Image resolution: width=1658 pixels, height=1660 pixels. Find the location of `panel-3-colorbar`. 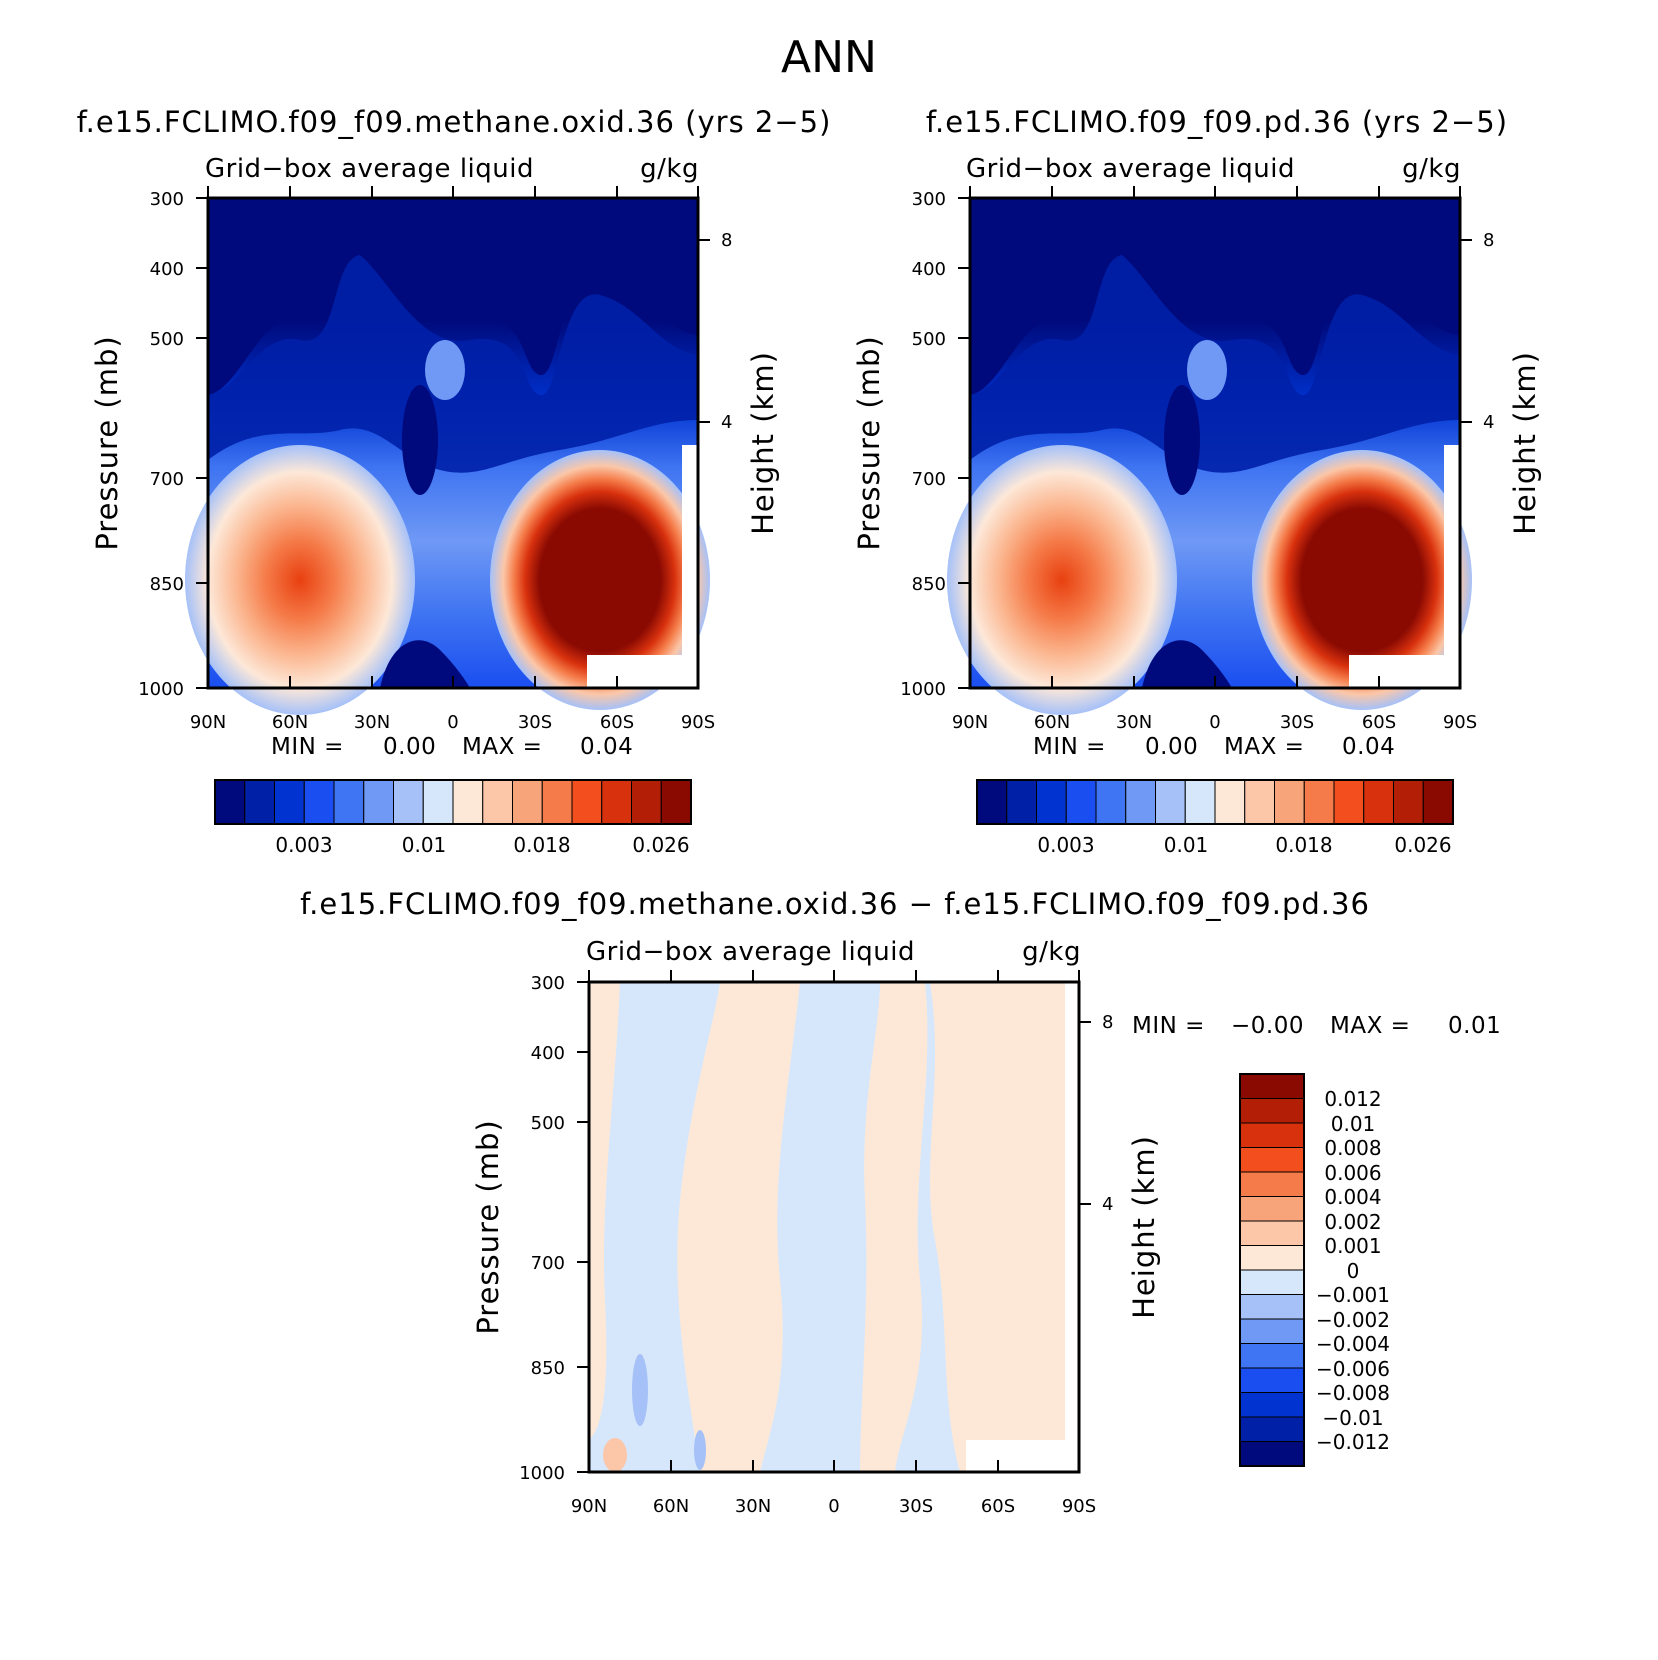

panel-3-colorbar is located at coordinates (1272, 1270).